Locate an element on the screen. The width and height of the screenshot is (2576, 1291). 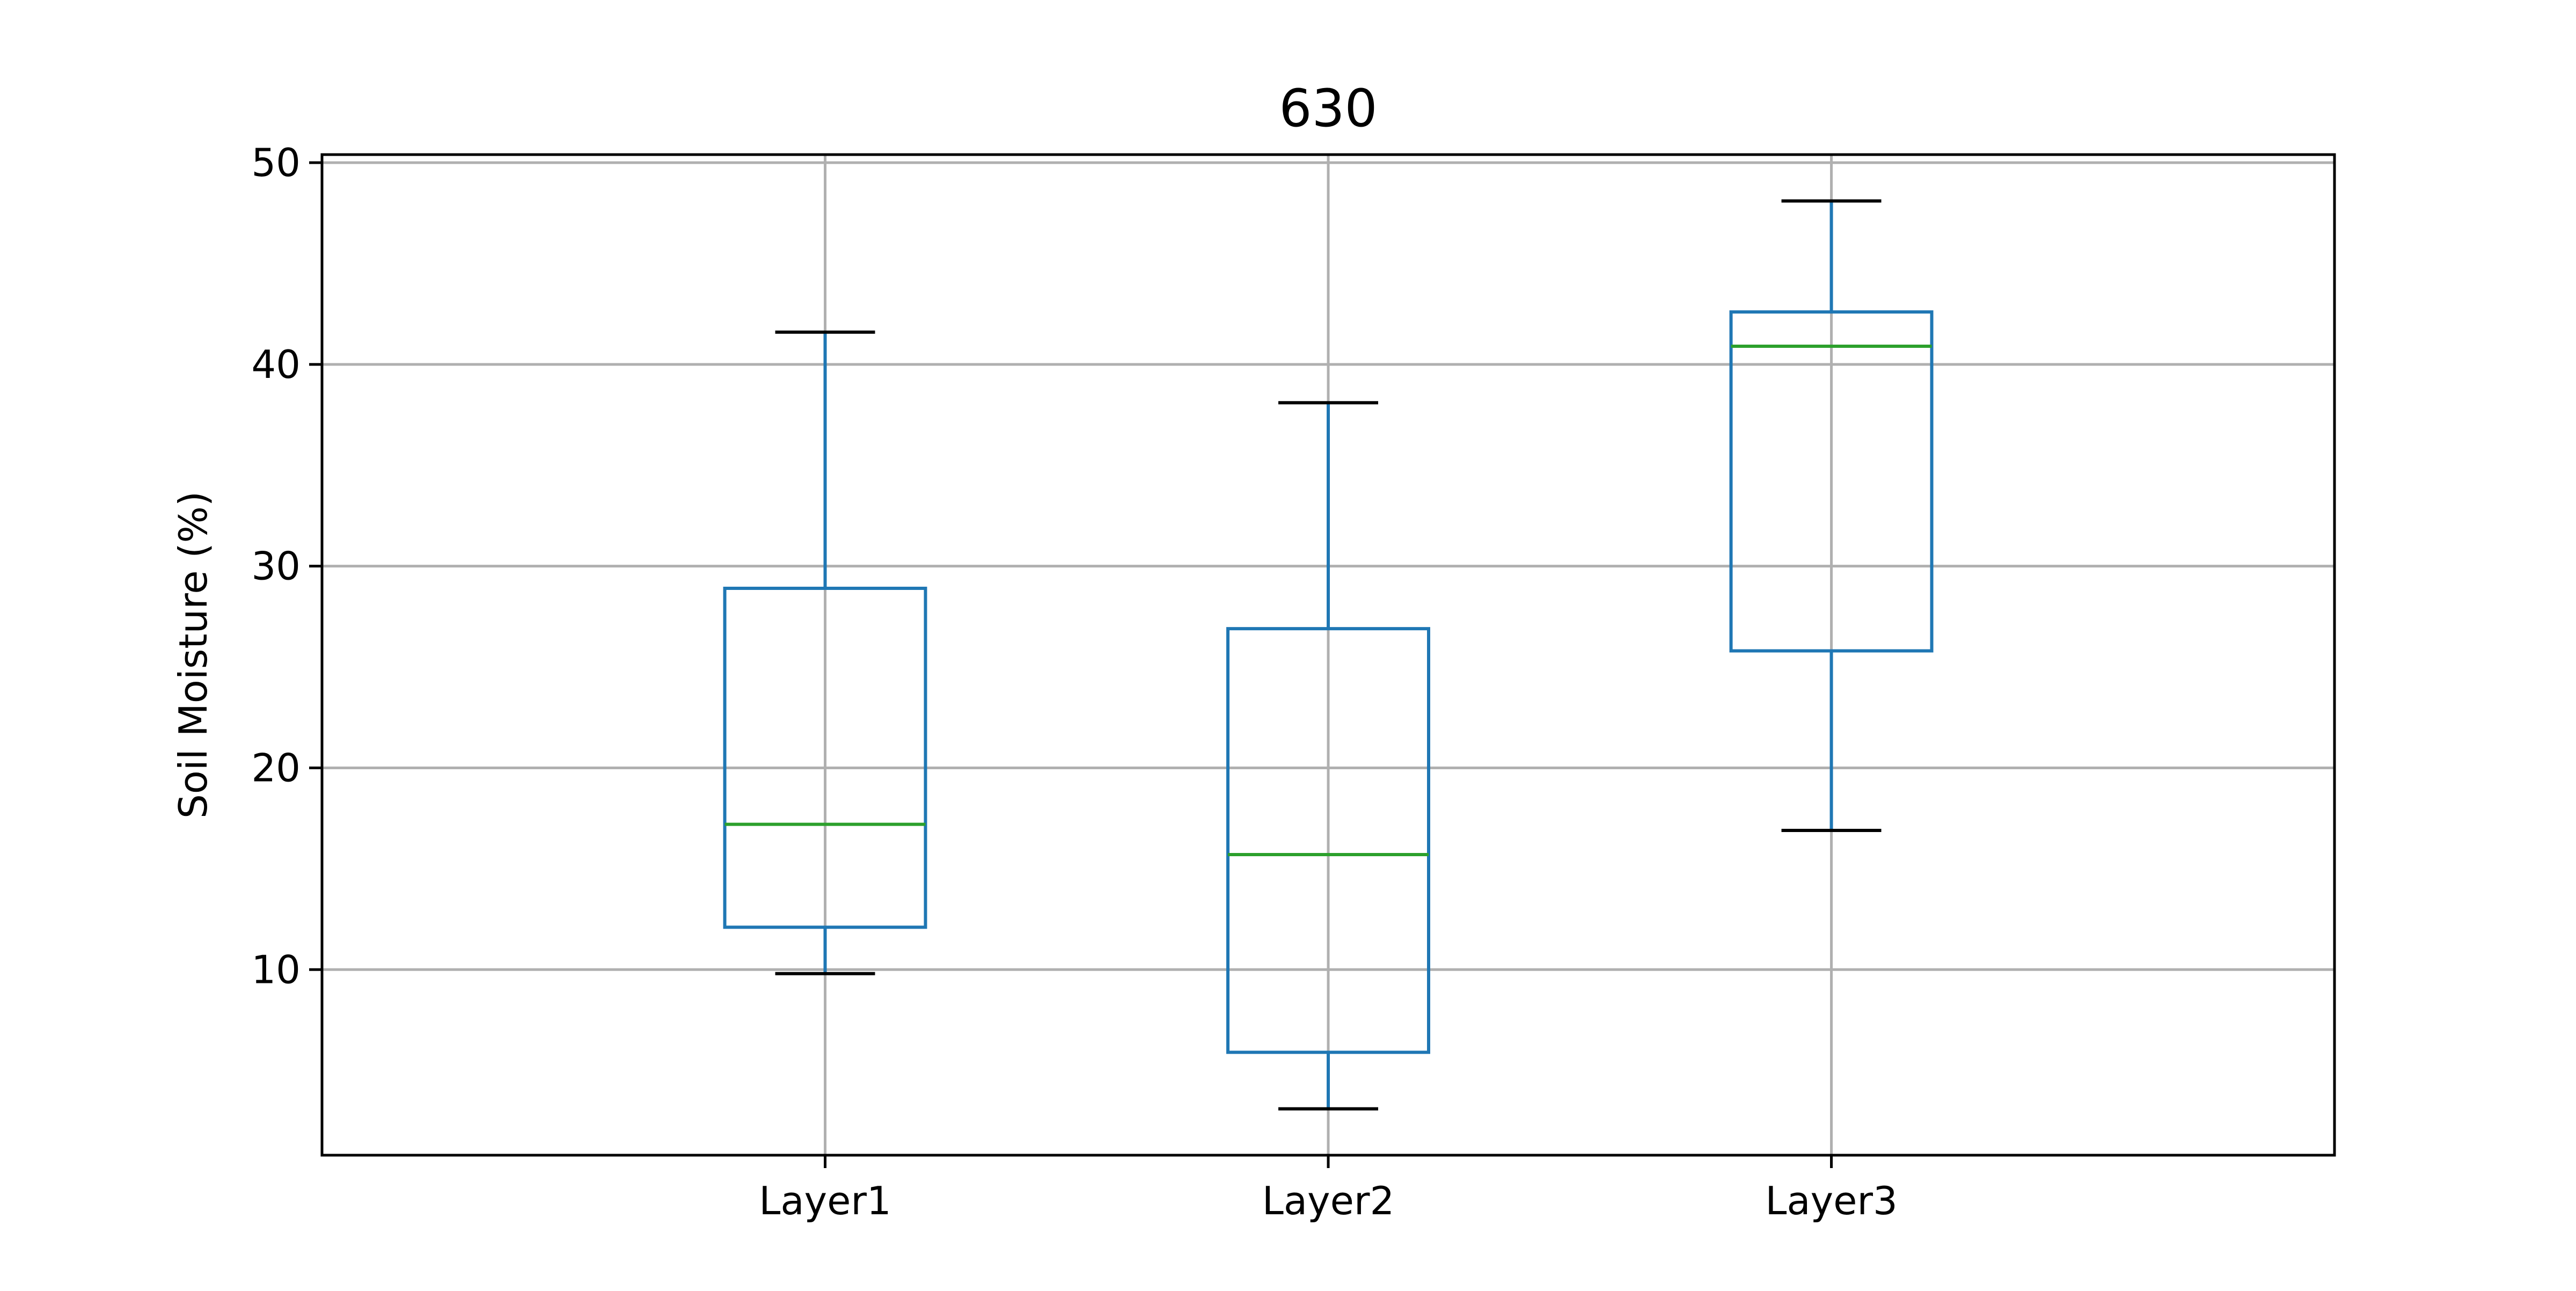
y-axis-label: Soil Moisture (%) is located at coordinates (193, 655).